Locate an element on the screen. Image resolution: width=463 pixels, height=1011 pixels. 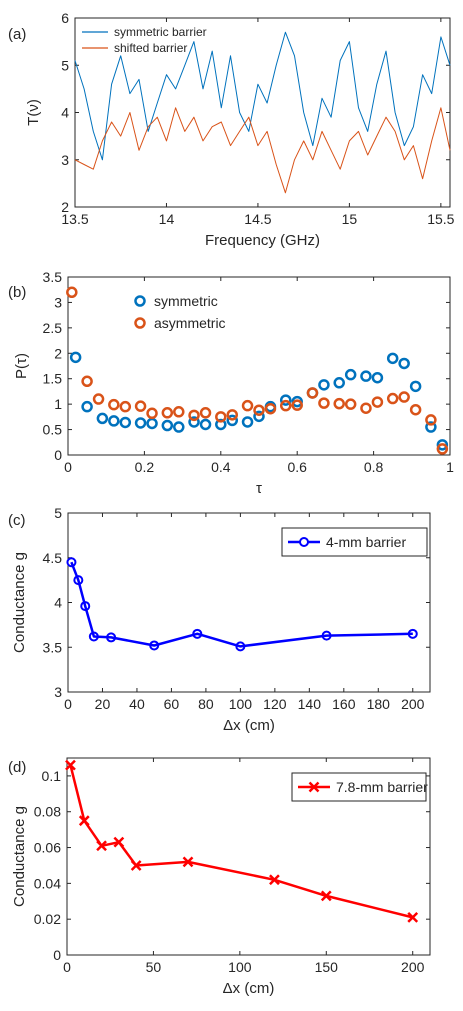
x-tick-label: 80 is located at coordinates (206, 704).